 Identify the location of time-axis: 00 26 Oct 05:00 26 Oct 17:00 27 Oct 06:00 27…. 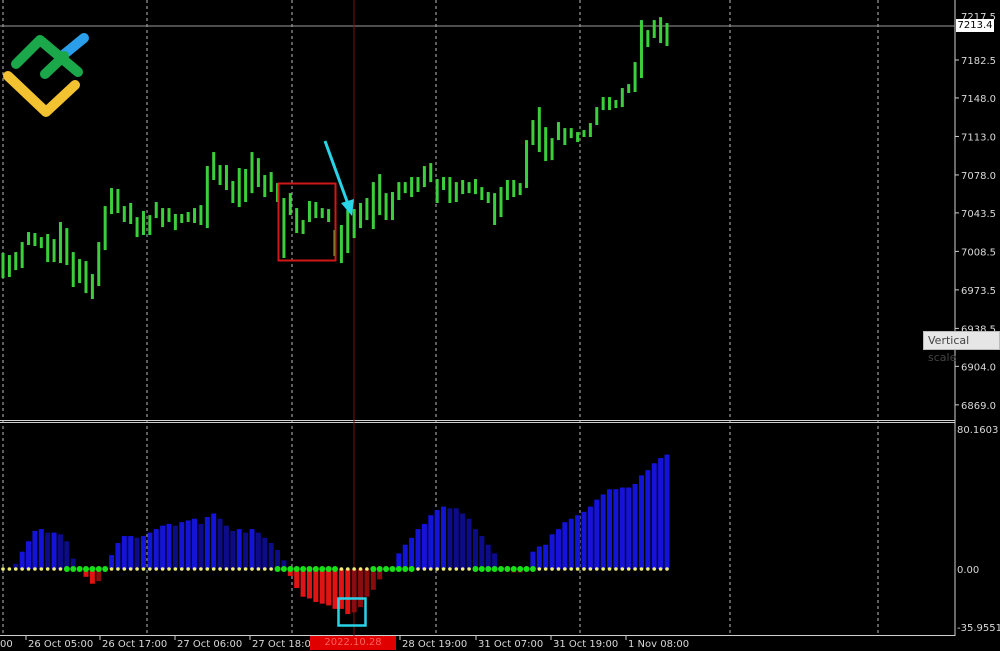
(344, 643).